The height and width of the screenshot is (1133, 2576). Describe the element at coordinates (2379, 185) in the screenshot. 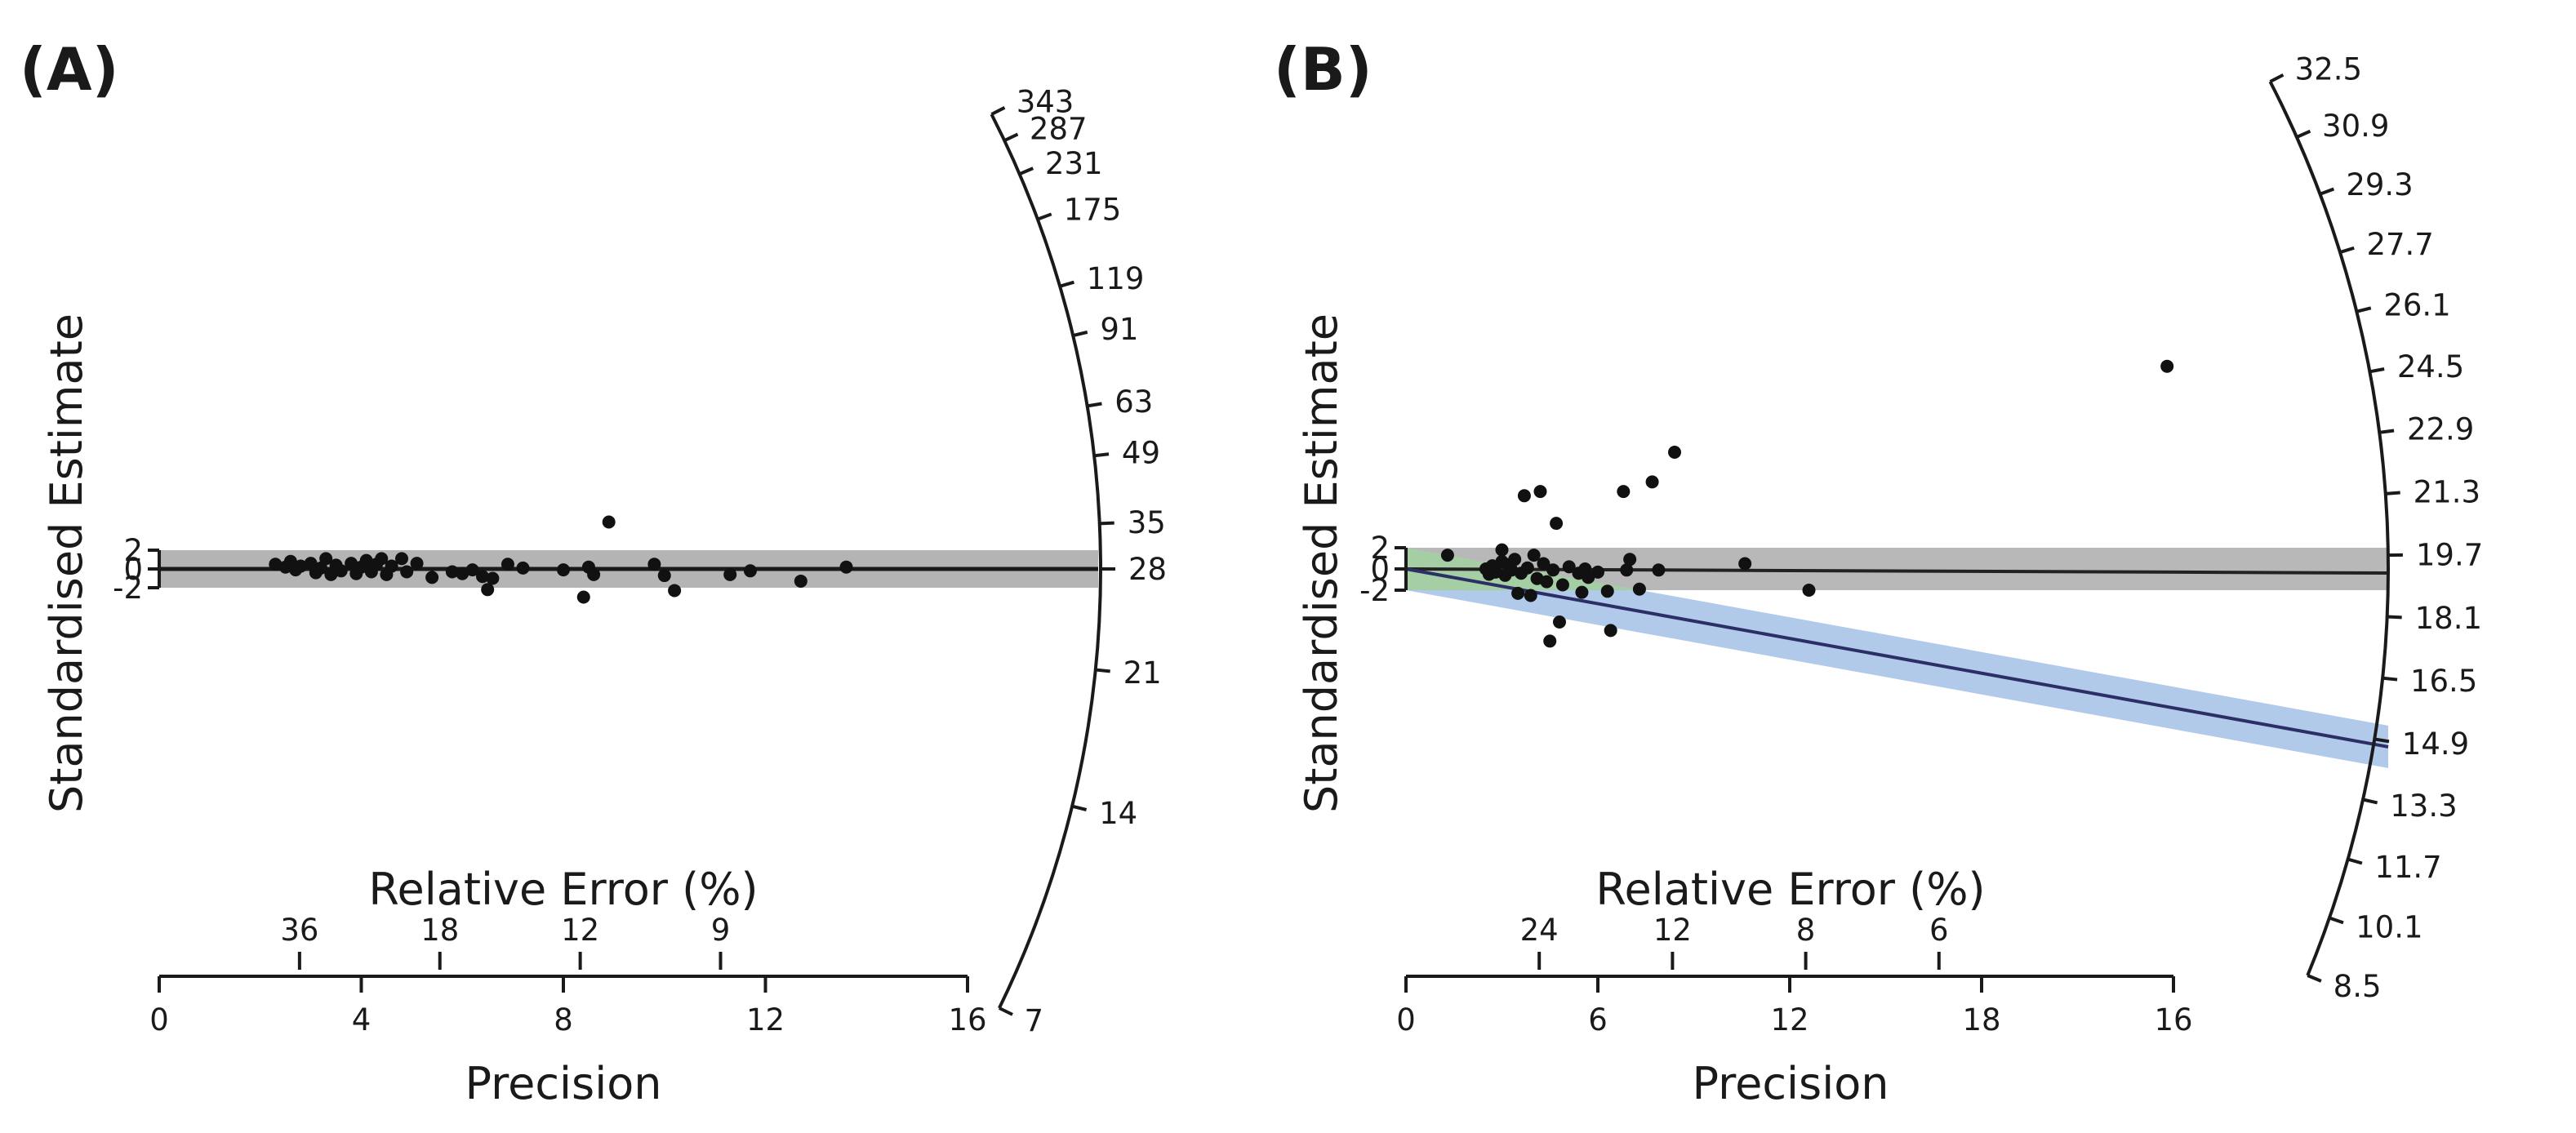

I see `panel-b-arc-tick-label: 29.3` at that location.